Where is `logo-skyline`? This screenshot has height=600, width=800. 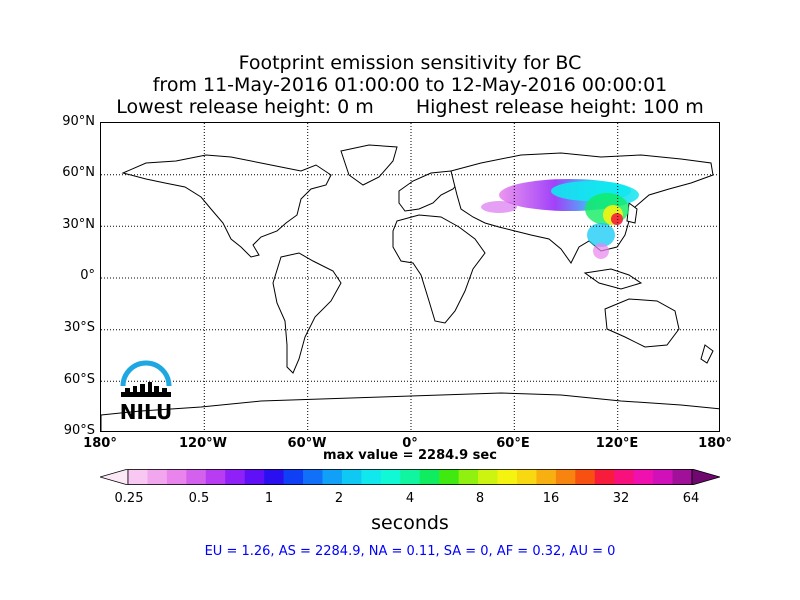
logo-skyline is located at coordinates (146, 389).